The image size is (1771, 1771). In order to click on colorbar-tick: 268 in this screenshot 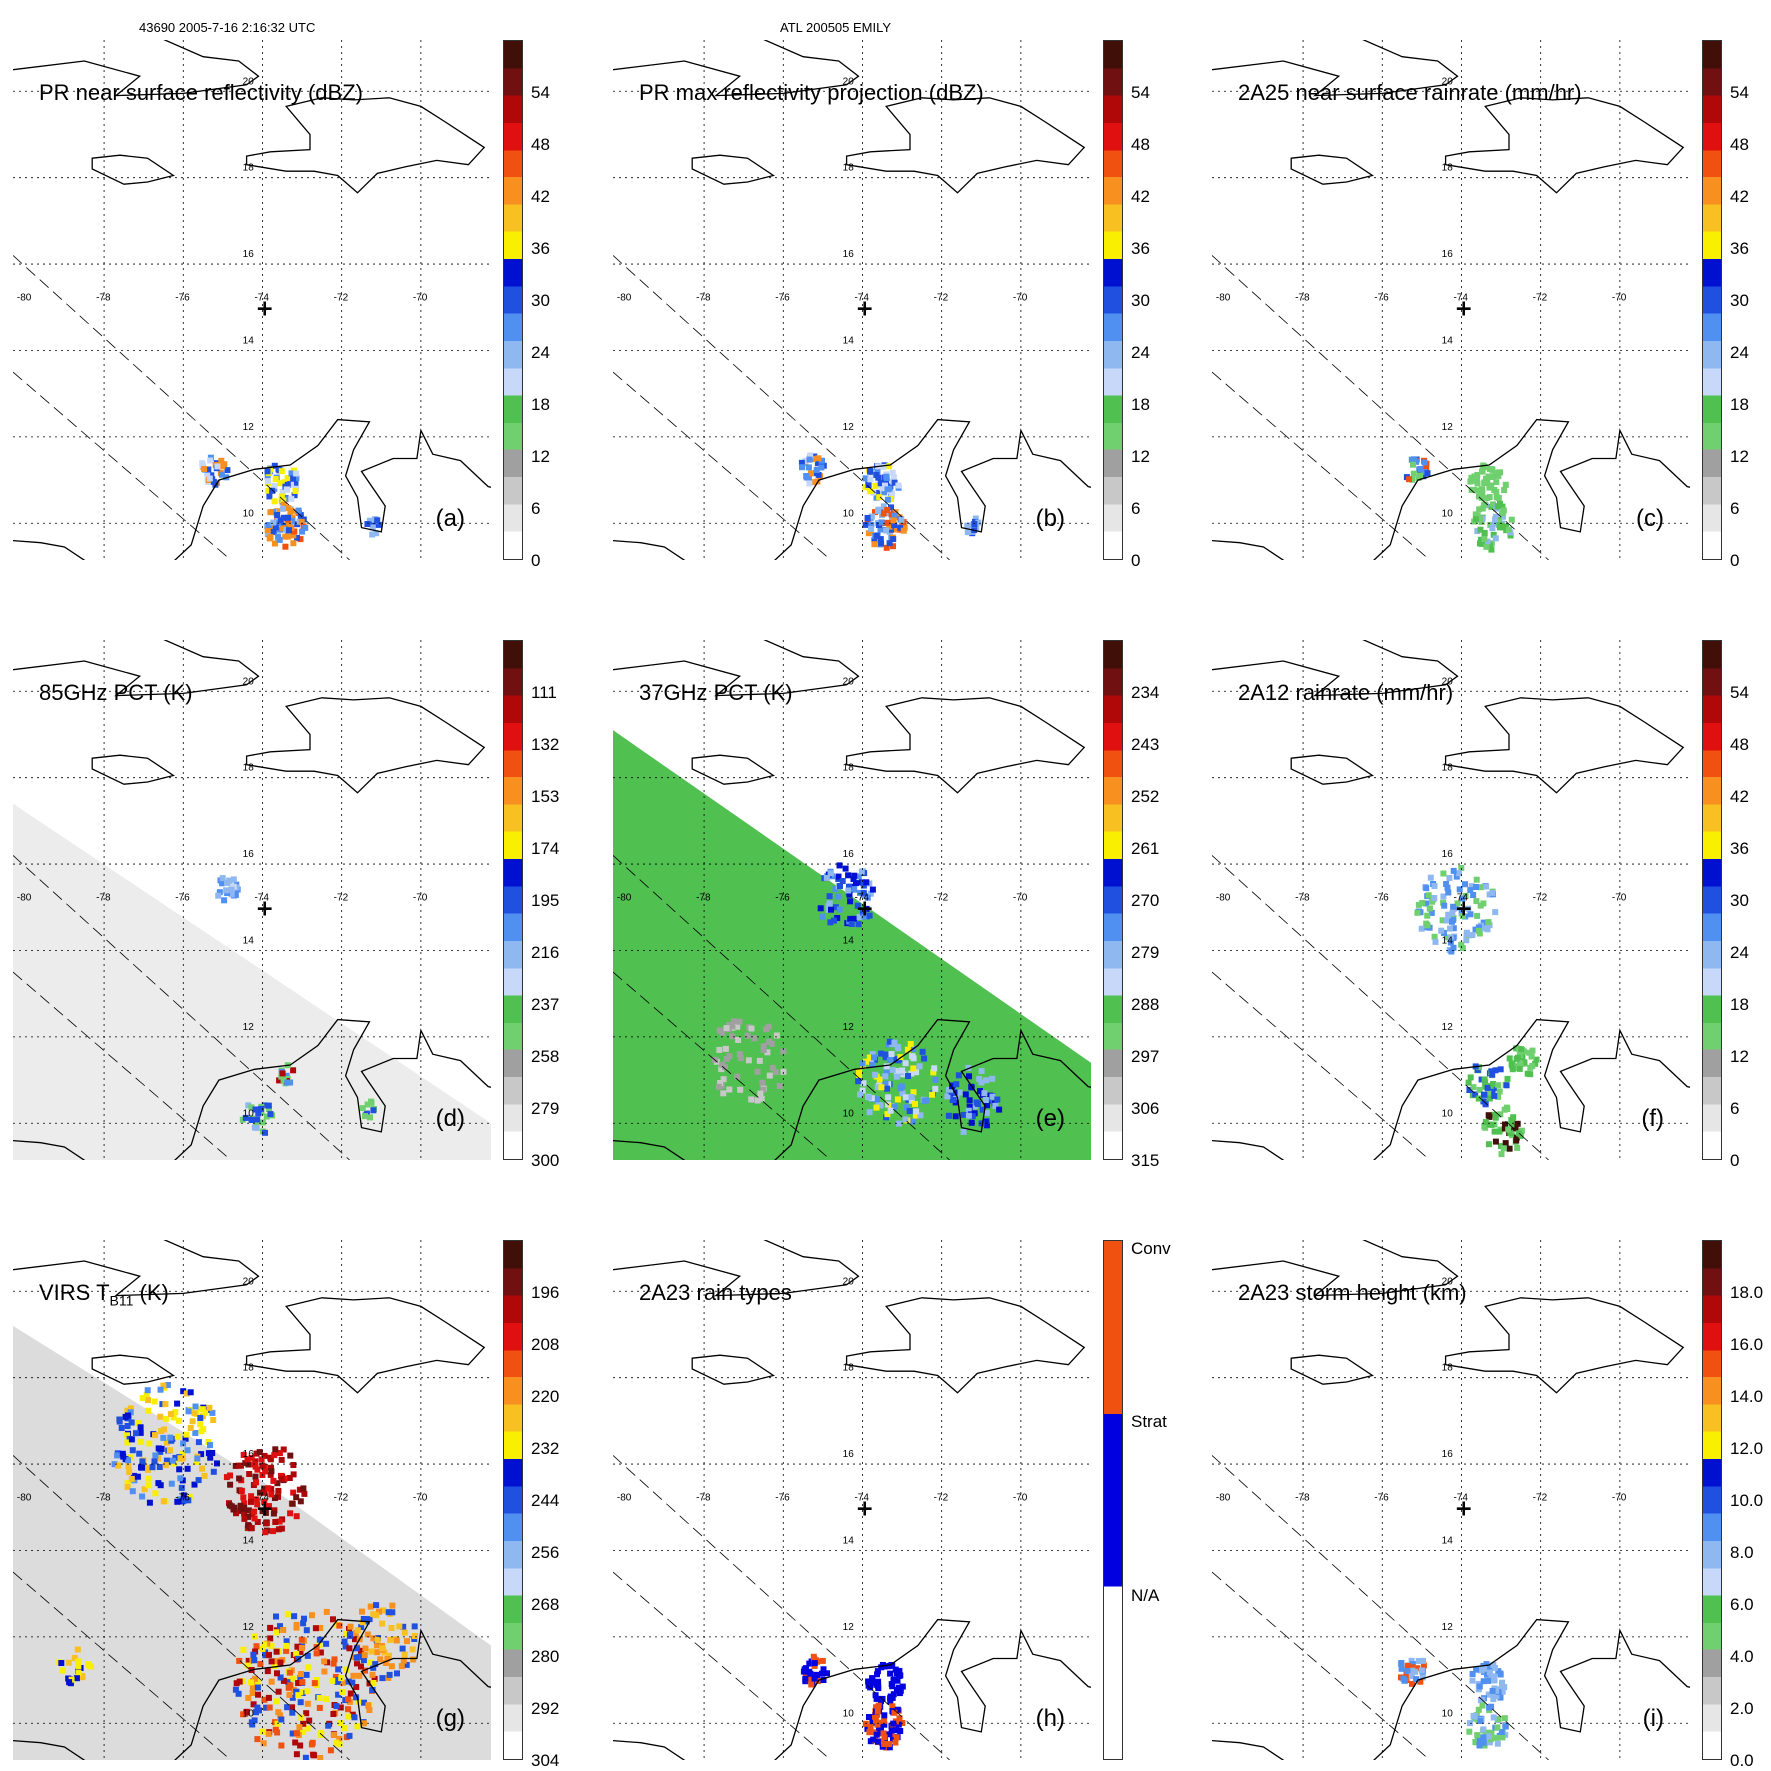, I will do `click(545, 1604)`.